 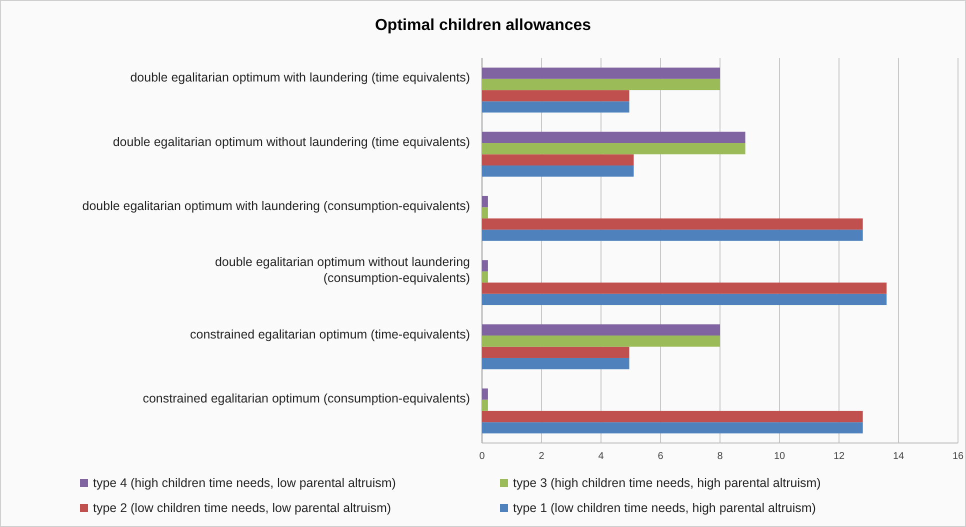 What do you see at coordinates (300, 77) in the screenshot?
I see `y-tick-label: double egalitarian optimum with laundering (time equivalents)` at bounding box center [300, 77].